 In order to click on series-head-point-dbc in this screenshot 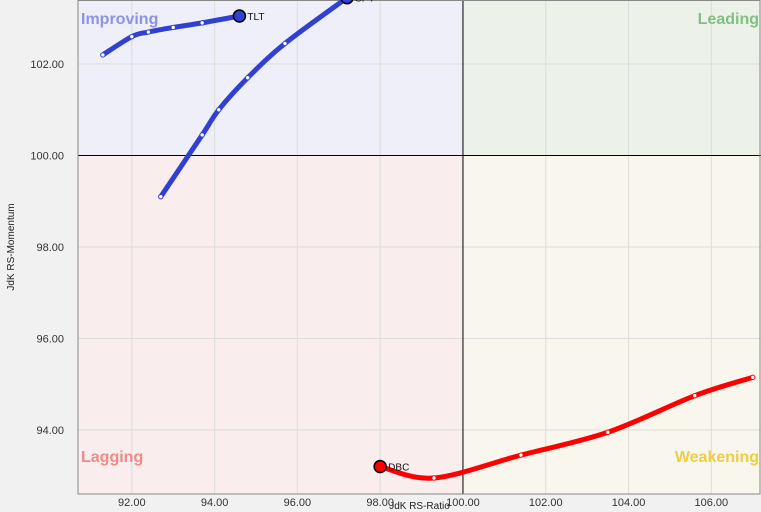, I will do `click(380, 466)`.